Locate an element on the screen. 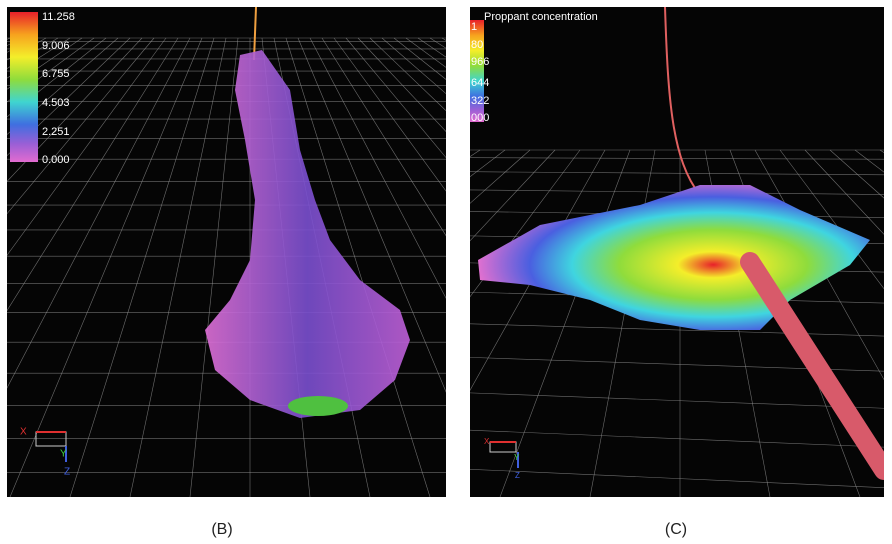 Image resolution: width=892 pixels, height=544 pixels. caption: (B) is located at coordinates (221, 529).